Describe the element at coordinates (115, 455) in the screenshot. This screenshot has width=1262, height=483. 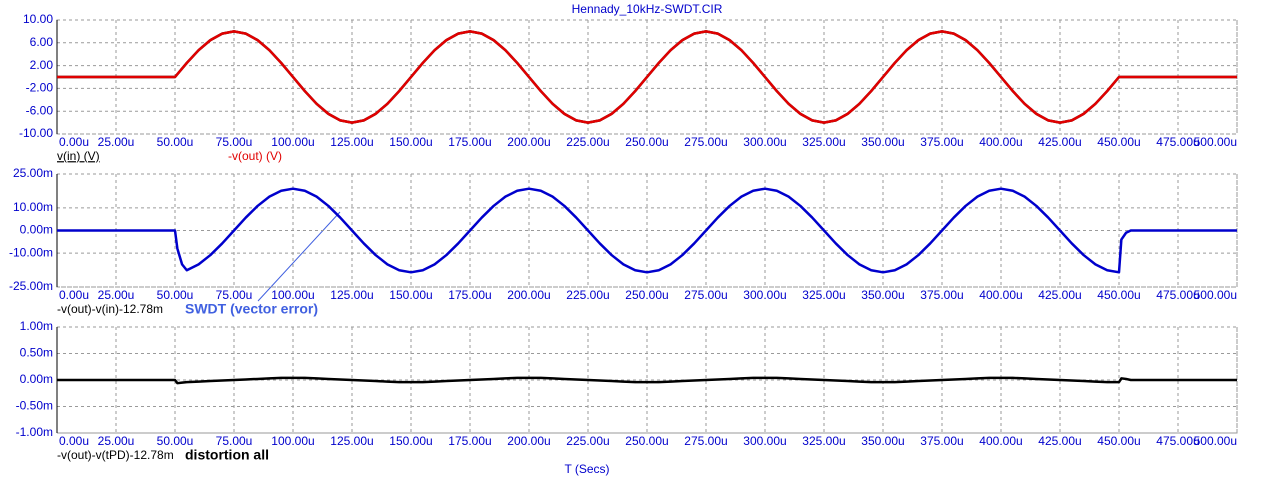
I see `legend-label: -v(out)-v(tPD)-12.78m` at that location.